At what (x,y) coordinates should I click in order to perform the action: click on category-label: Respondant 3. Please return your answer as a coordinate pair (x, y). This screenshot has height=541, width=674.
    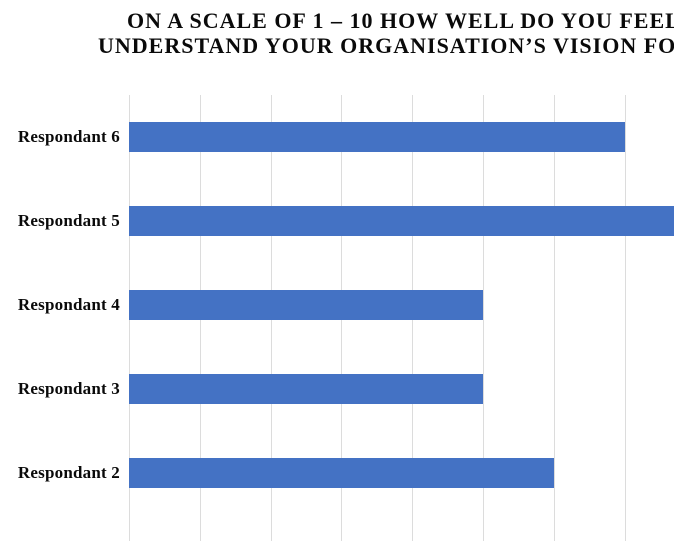
    Looking at the image, I should click on (68, 388).